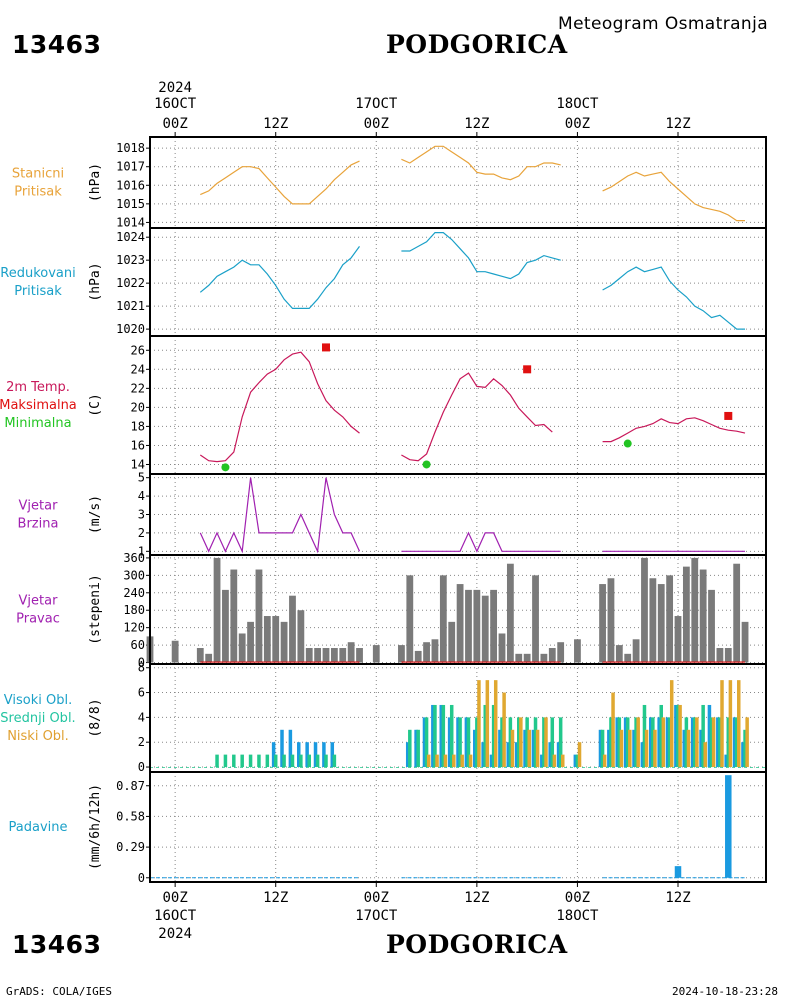 The image size is (800, 1000). I want to click on panel-frame, so click(458, 827).